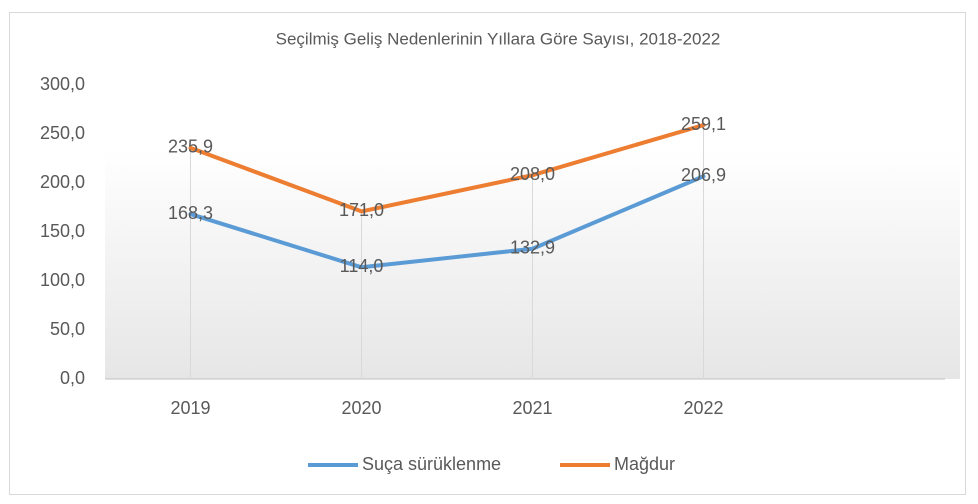 This screenshot has width=978, height=504. Describe the element at coordinates (362, 266) in the screenshot. I see `data-label: 114,0` at that location.